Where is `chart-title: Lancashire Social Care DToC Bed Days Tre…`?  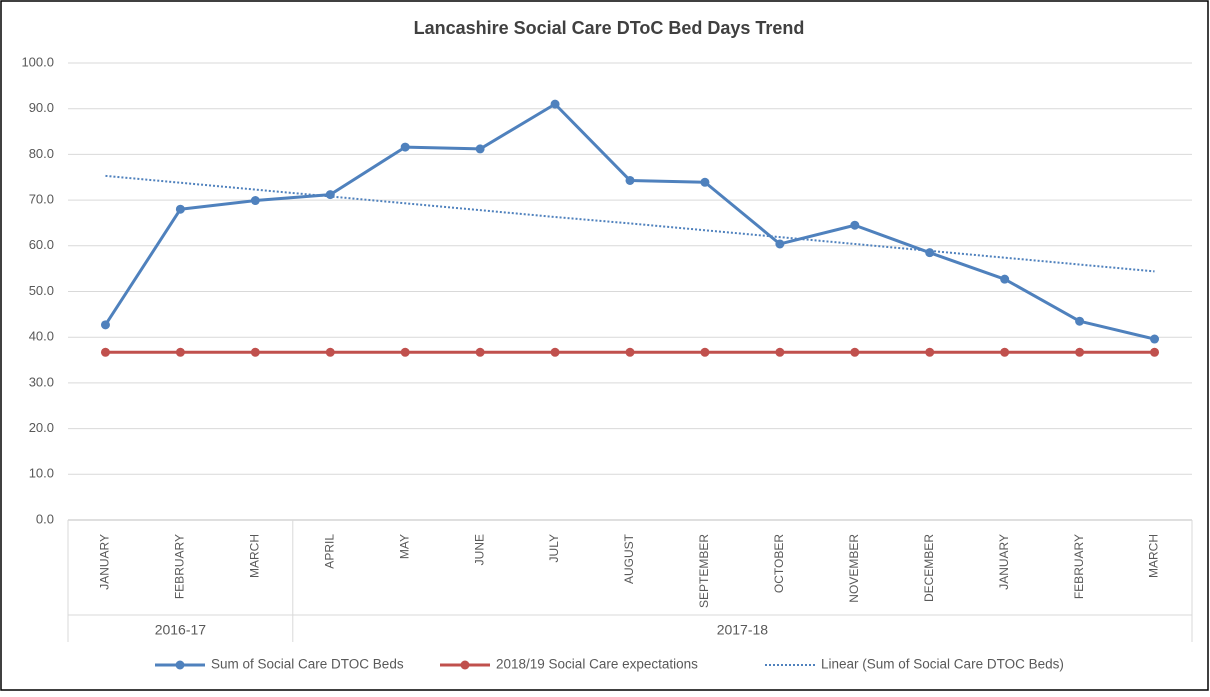
chart-title: Lancashire Social Care DToC Bed Days Tre… is located at coordinates (609, 28).